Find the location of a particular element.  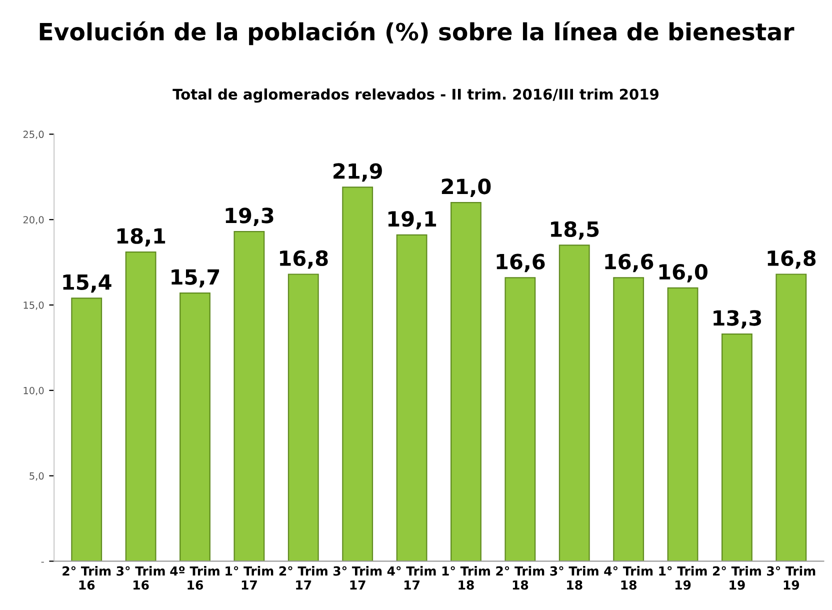

data-label: 19,1 is located at coordinates (412, 220).